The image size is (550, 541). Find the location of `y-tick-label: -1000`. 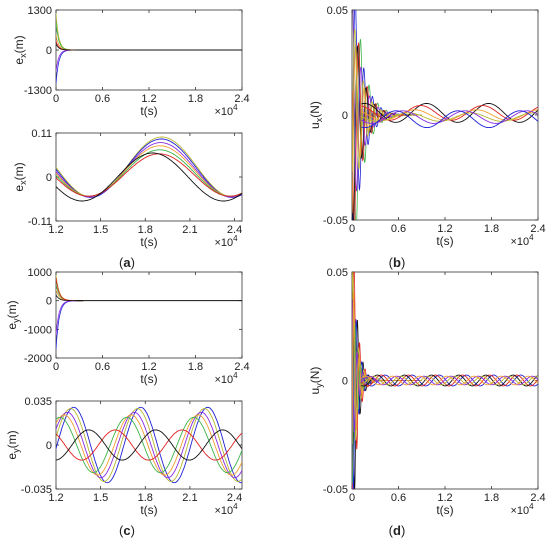

y-tick-label: -1000 is located at coordinates (38, 330).